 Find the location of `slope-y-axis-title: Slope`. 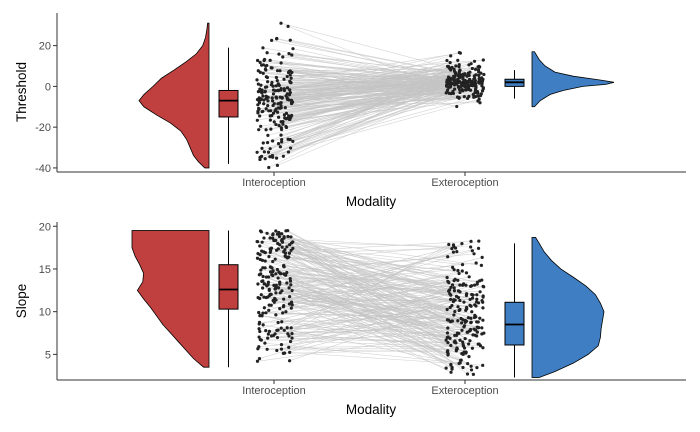

slope-y-axis-title: Slope is located at coordinates (21, 301).